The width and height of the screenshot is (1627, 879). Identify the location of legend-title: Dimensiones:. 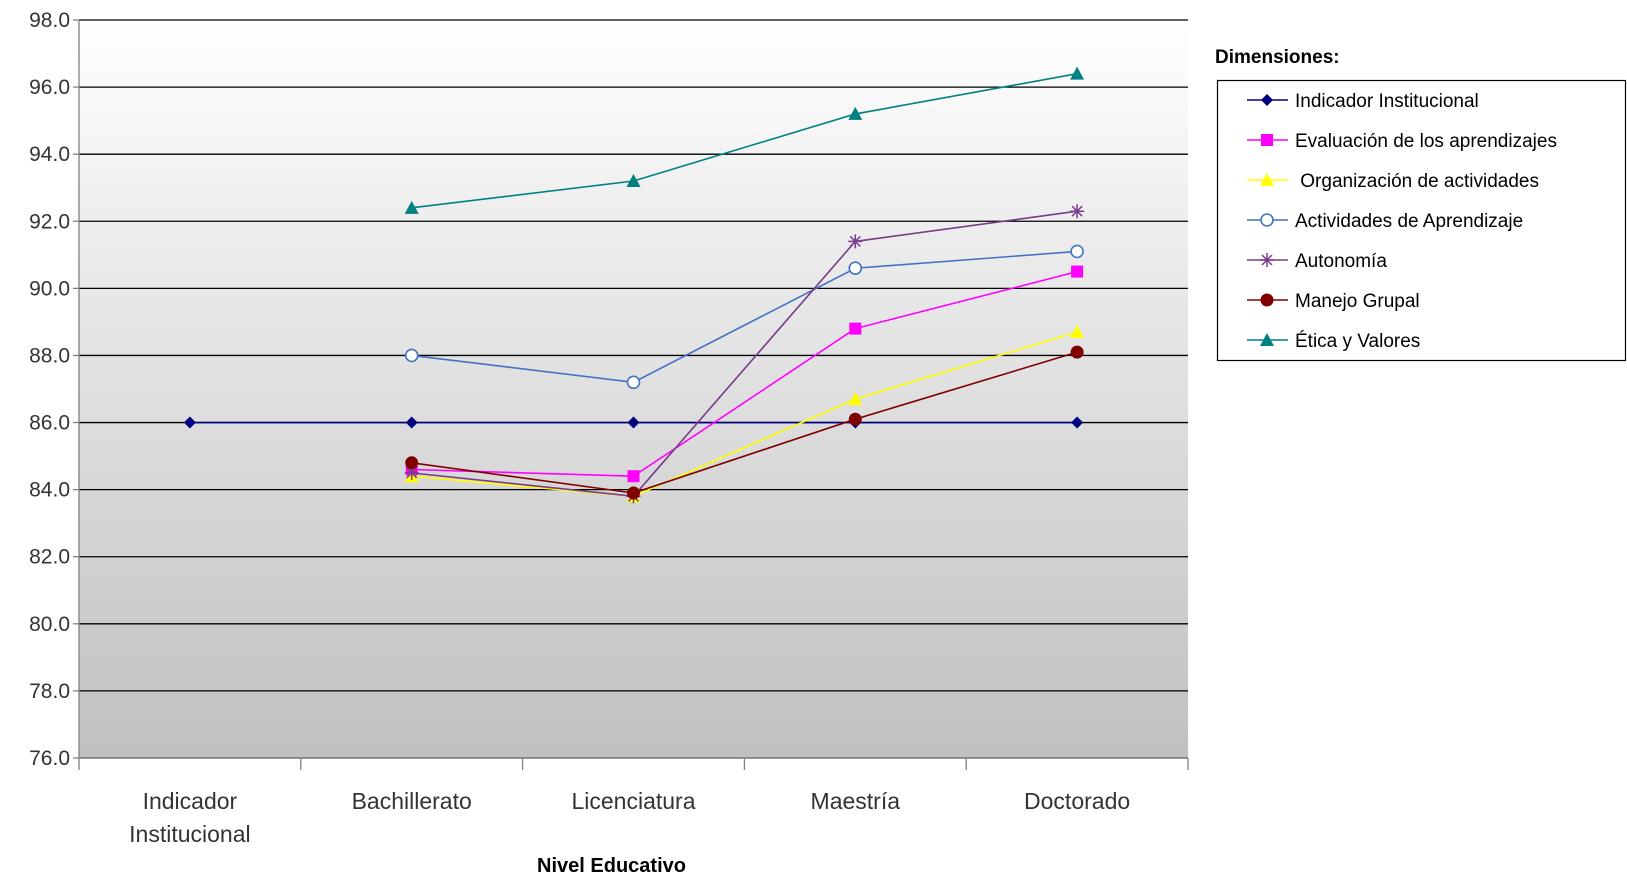
(1277, 57).